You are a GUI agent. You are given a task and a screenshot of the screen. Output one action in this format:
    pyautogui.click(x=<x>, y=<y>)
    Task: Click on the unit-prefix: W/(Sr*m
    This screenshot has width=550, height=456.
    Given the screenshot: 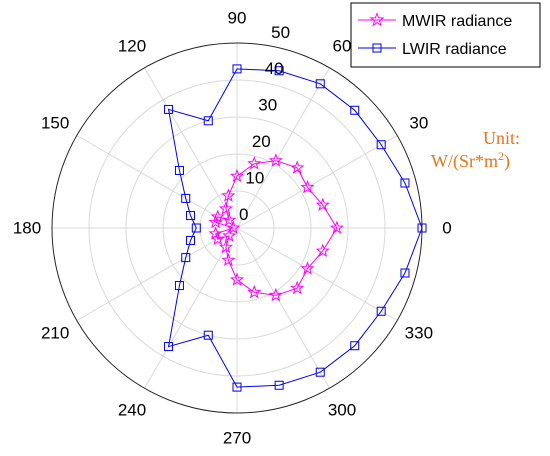 What is the action you would take?
    pyautogui.click(x=464, y=161)
    